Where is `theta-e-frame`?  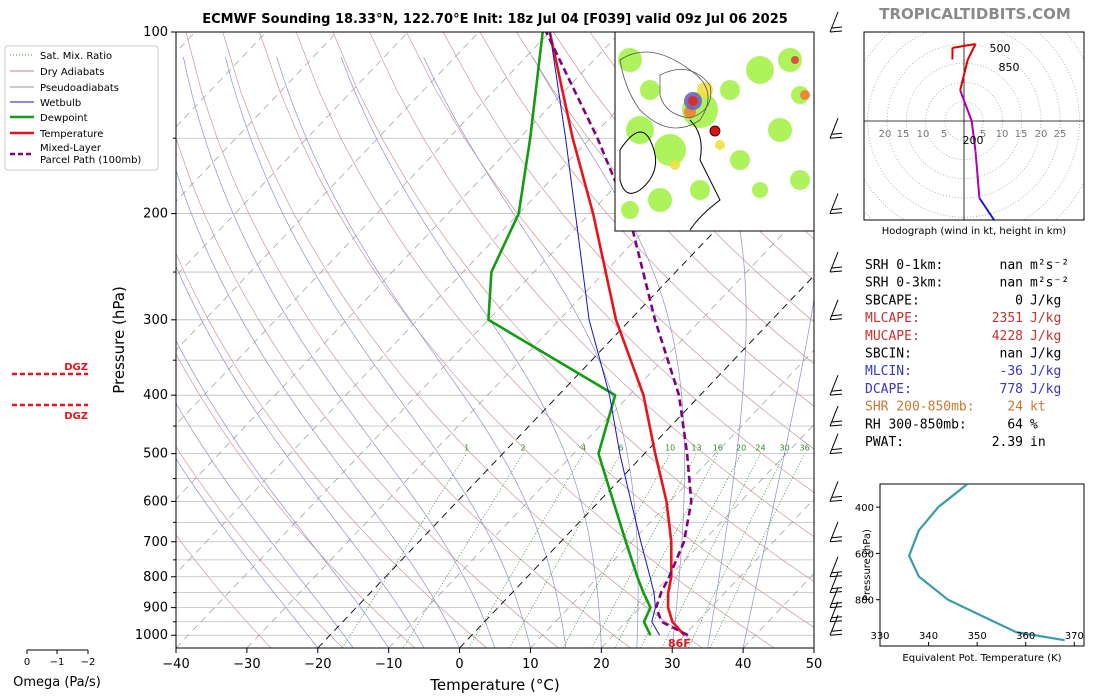
theta-e-frame is located at coordinates (982, 565).